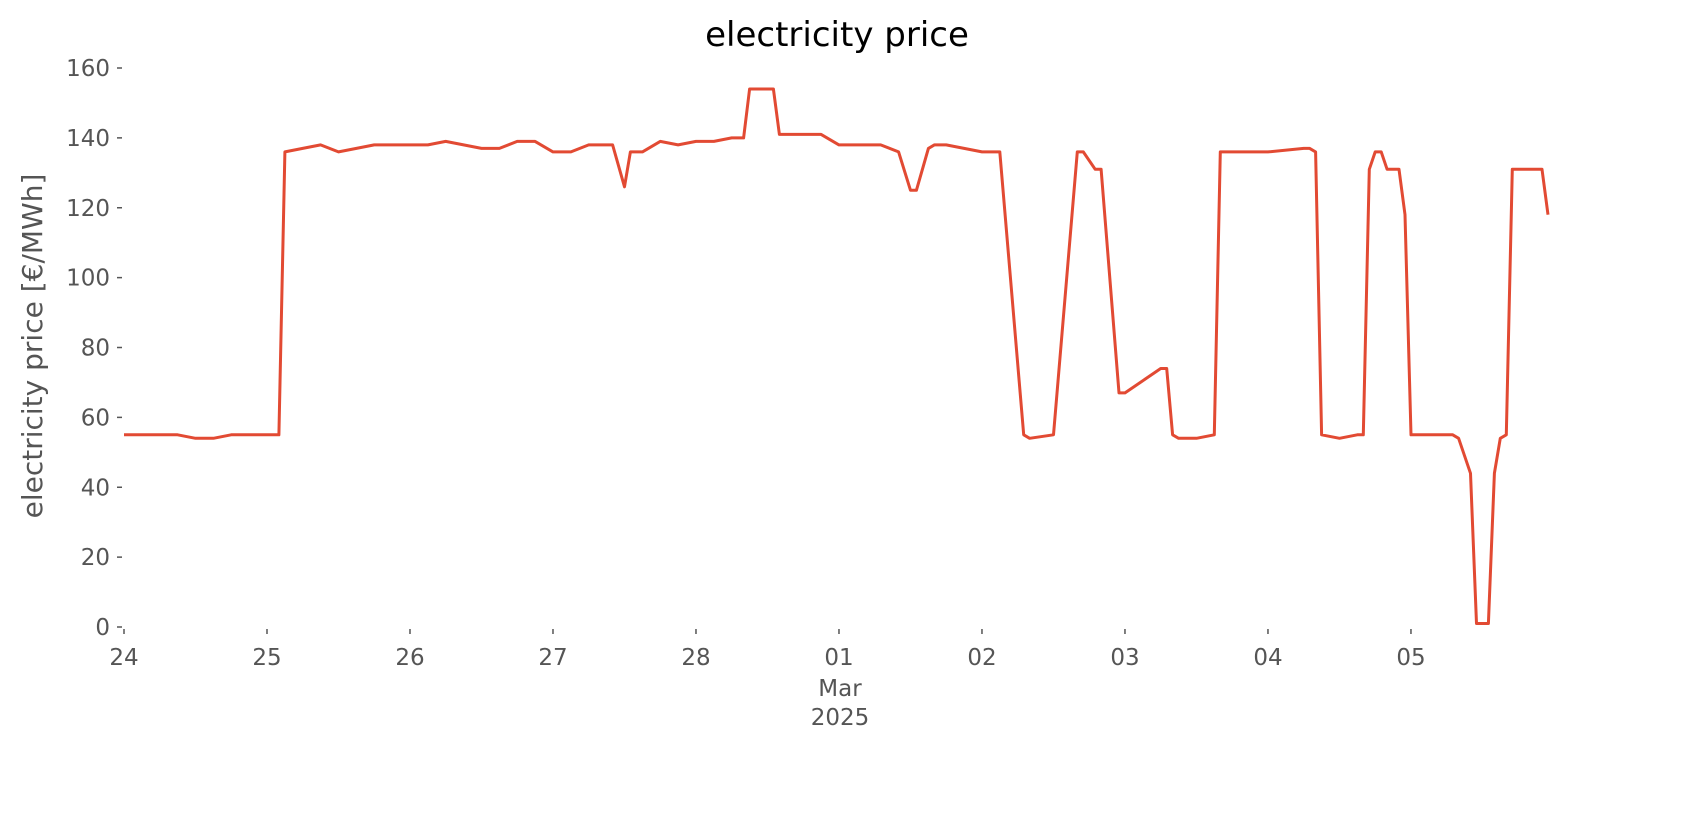 This screenshot has width=1706, height=815. I want to click on y-axis-label: electricity price [€/MWh], so click(32, 346).